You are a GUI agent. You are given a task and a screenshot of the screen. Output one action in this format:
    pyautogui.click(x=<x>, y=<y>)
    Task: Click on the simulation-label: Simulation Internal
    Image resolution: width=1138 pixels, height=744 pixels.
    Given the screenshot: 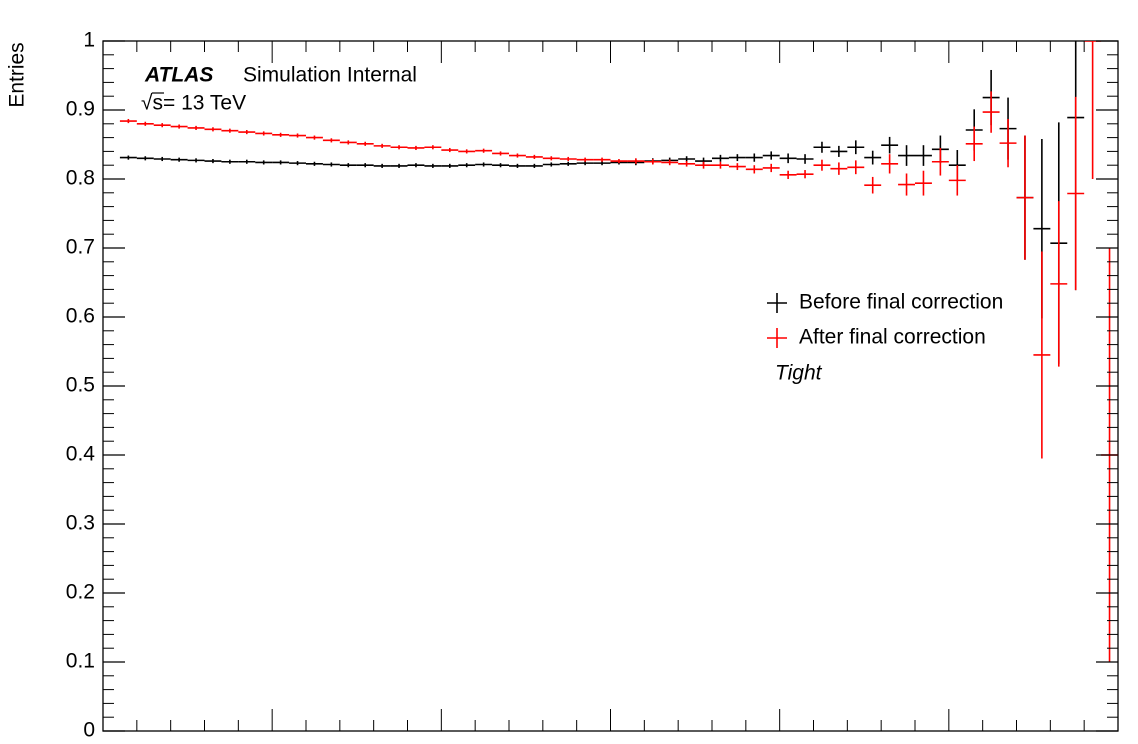 What is the action you would take?
    pyautogui.click(x=330, y=75)
    